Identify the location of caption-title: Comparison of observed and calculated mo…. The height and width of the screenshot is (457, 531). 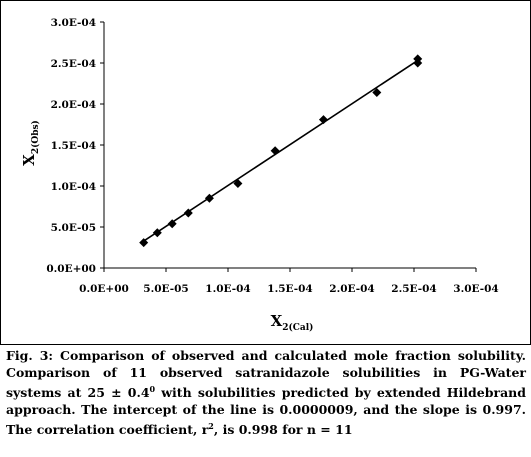
(289, 355).